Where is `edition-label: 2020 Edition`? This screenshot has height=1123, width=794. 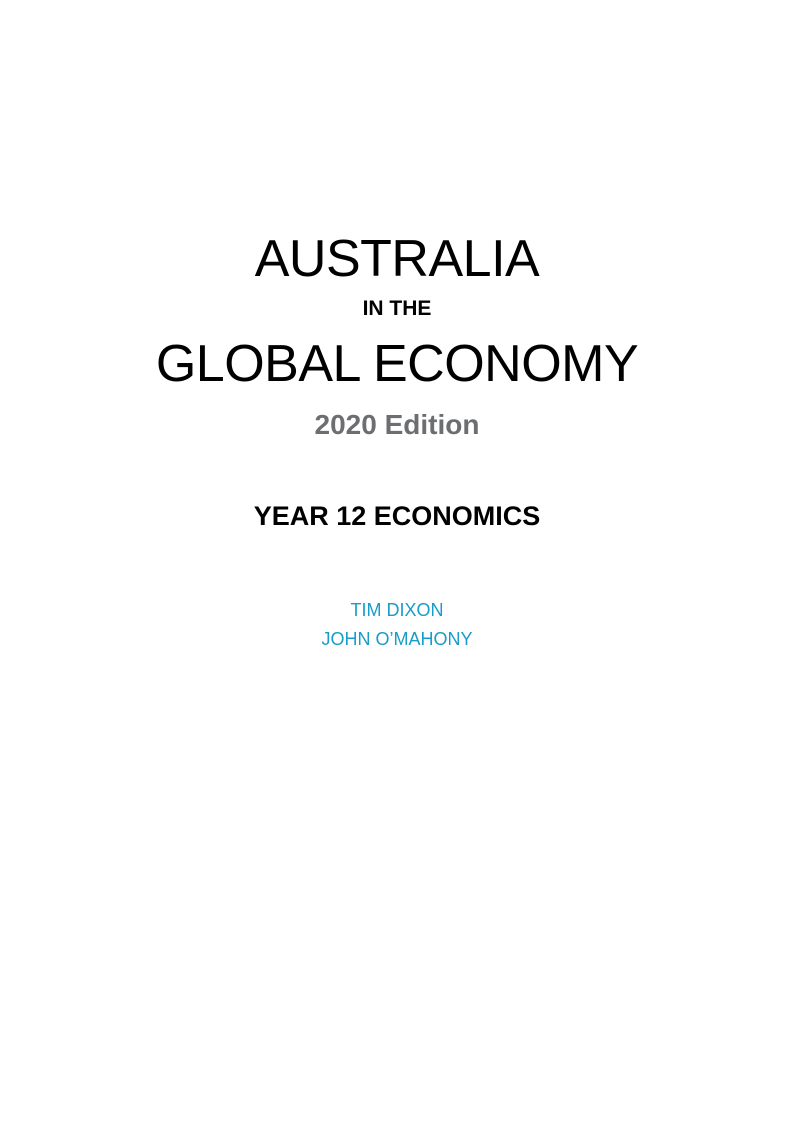 edition-label: 2020 Edition is located at coordinates (397, 424).